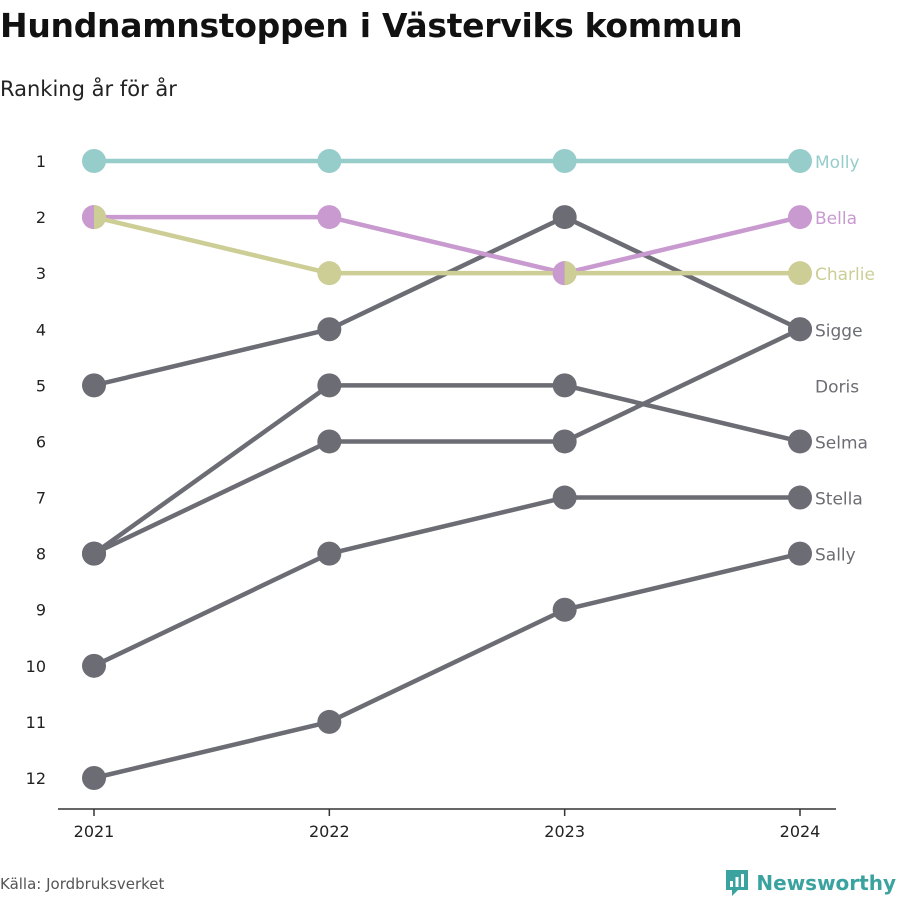 The image size is (900, 900). I want to click on y-tick-label: 1, so click(41, 161).